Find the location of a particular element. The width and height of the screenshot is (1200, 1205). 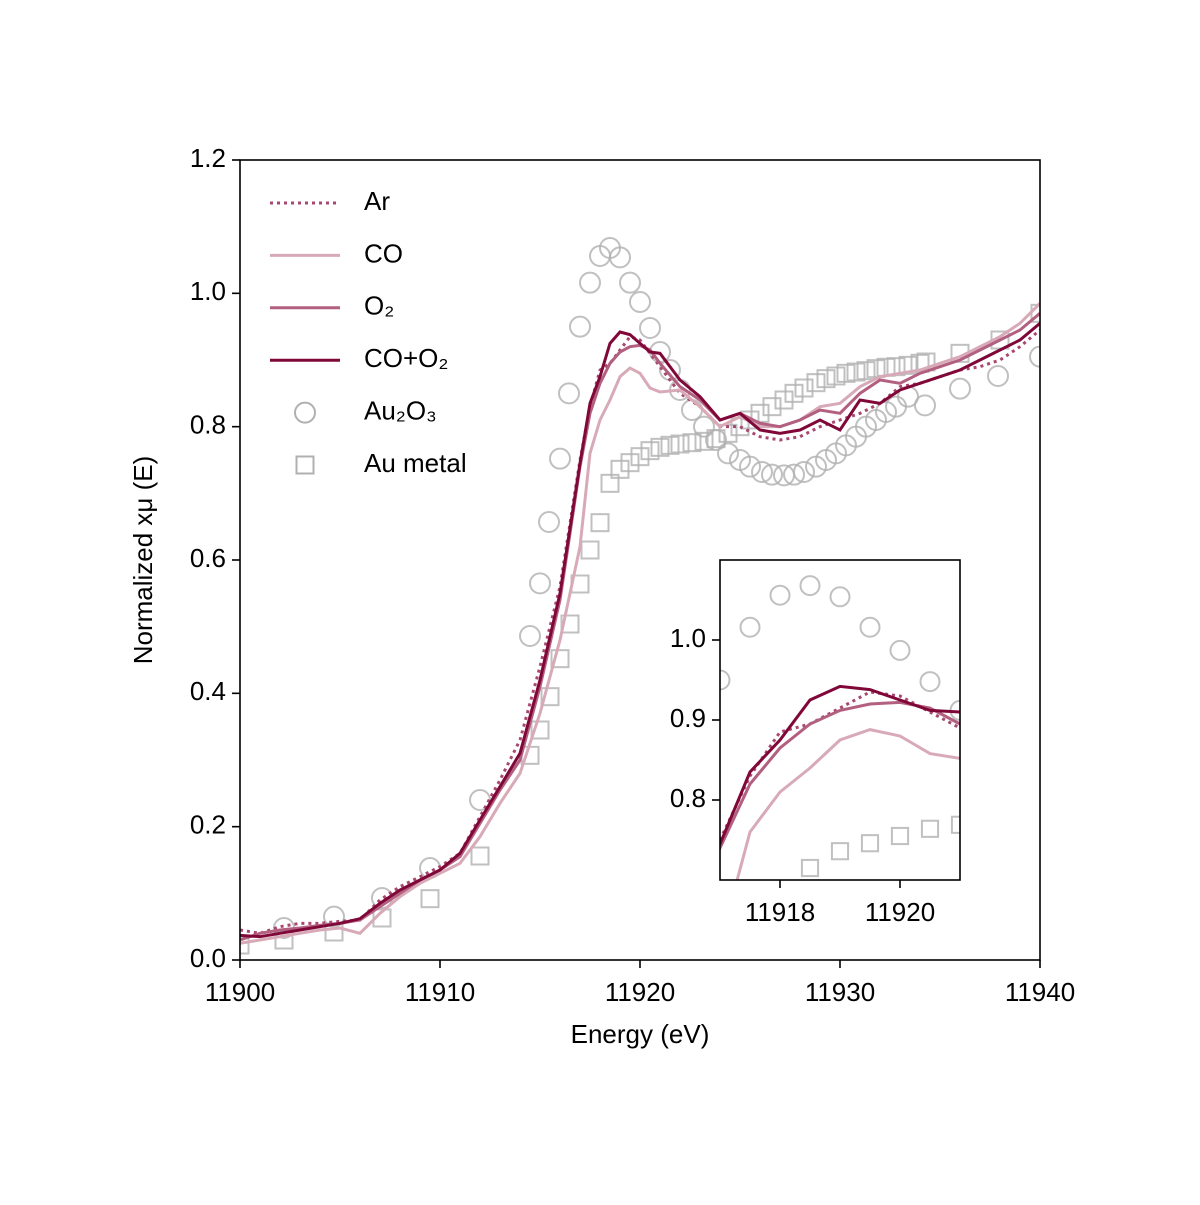

legend-label: CO+O₂ is located at coordinates (406, 358).